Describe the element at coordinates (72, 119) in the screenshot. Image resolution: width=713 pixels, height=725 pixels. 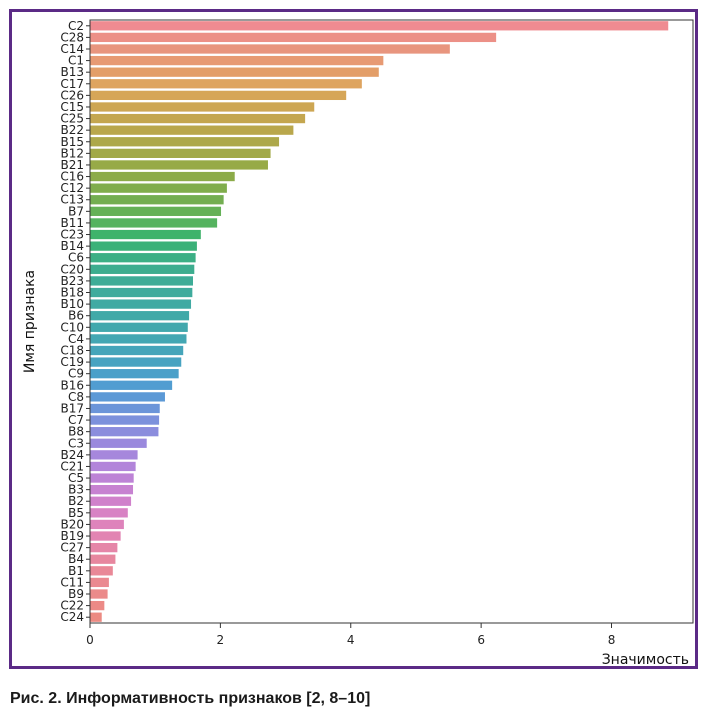
I see `y-tick-label: C25` at that location.